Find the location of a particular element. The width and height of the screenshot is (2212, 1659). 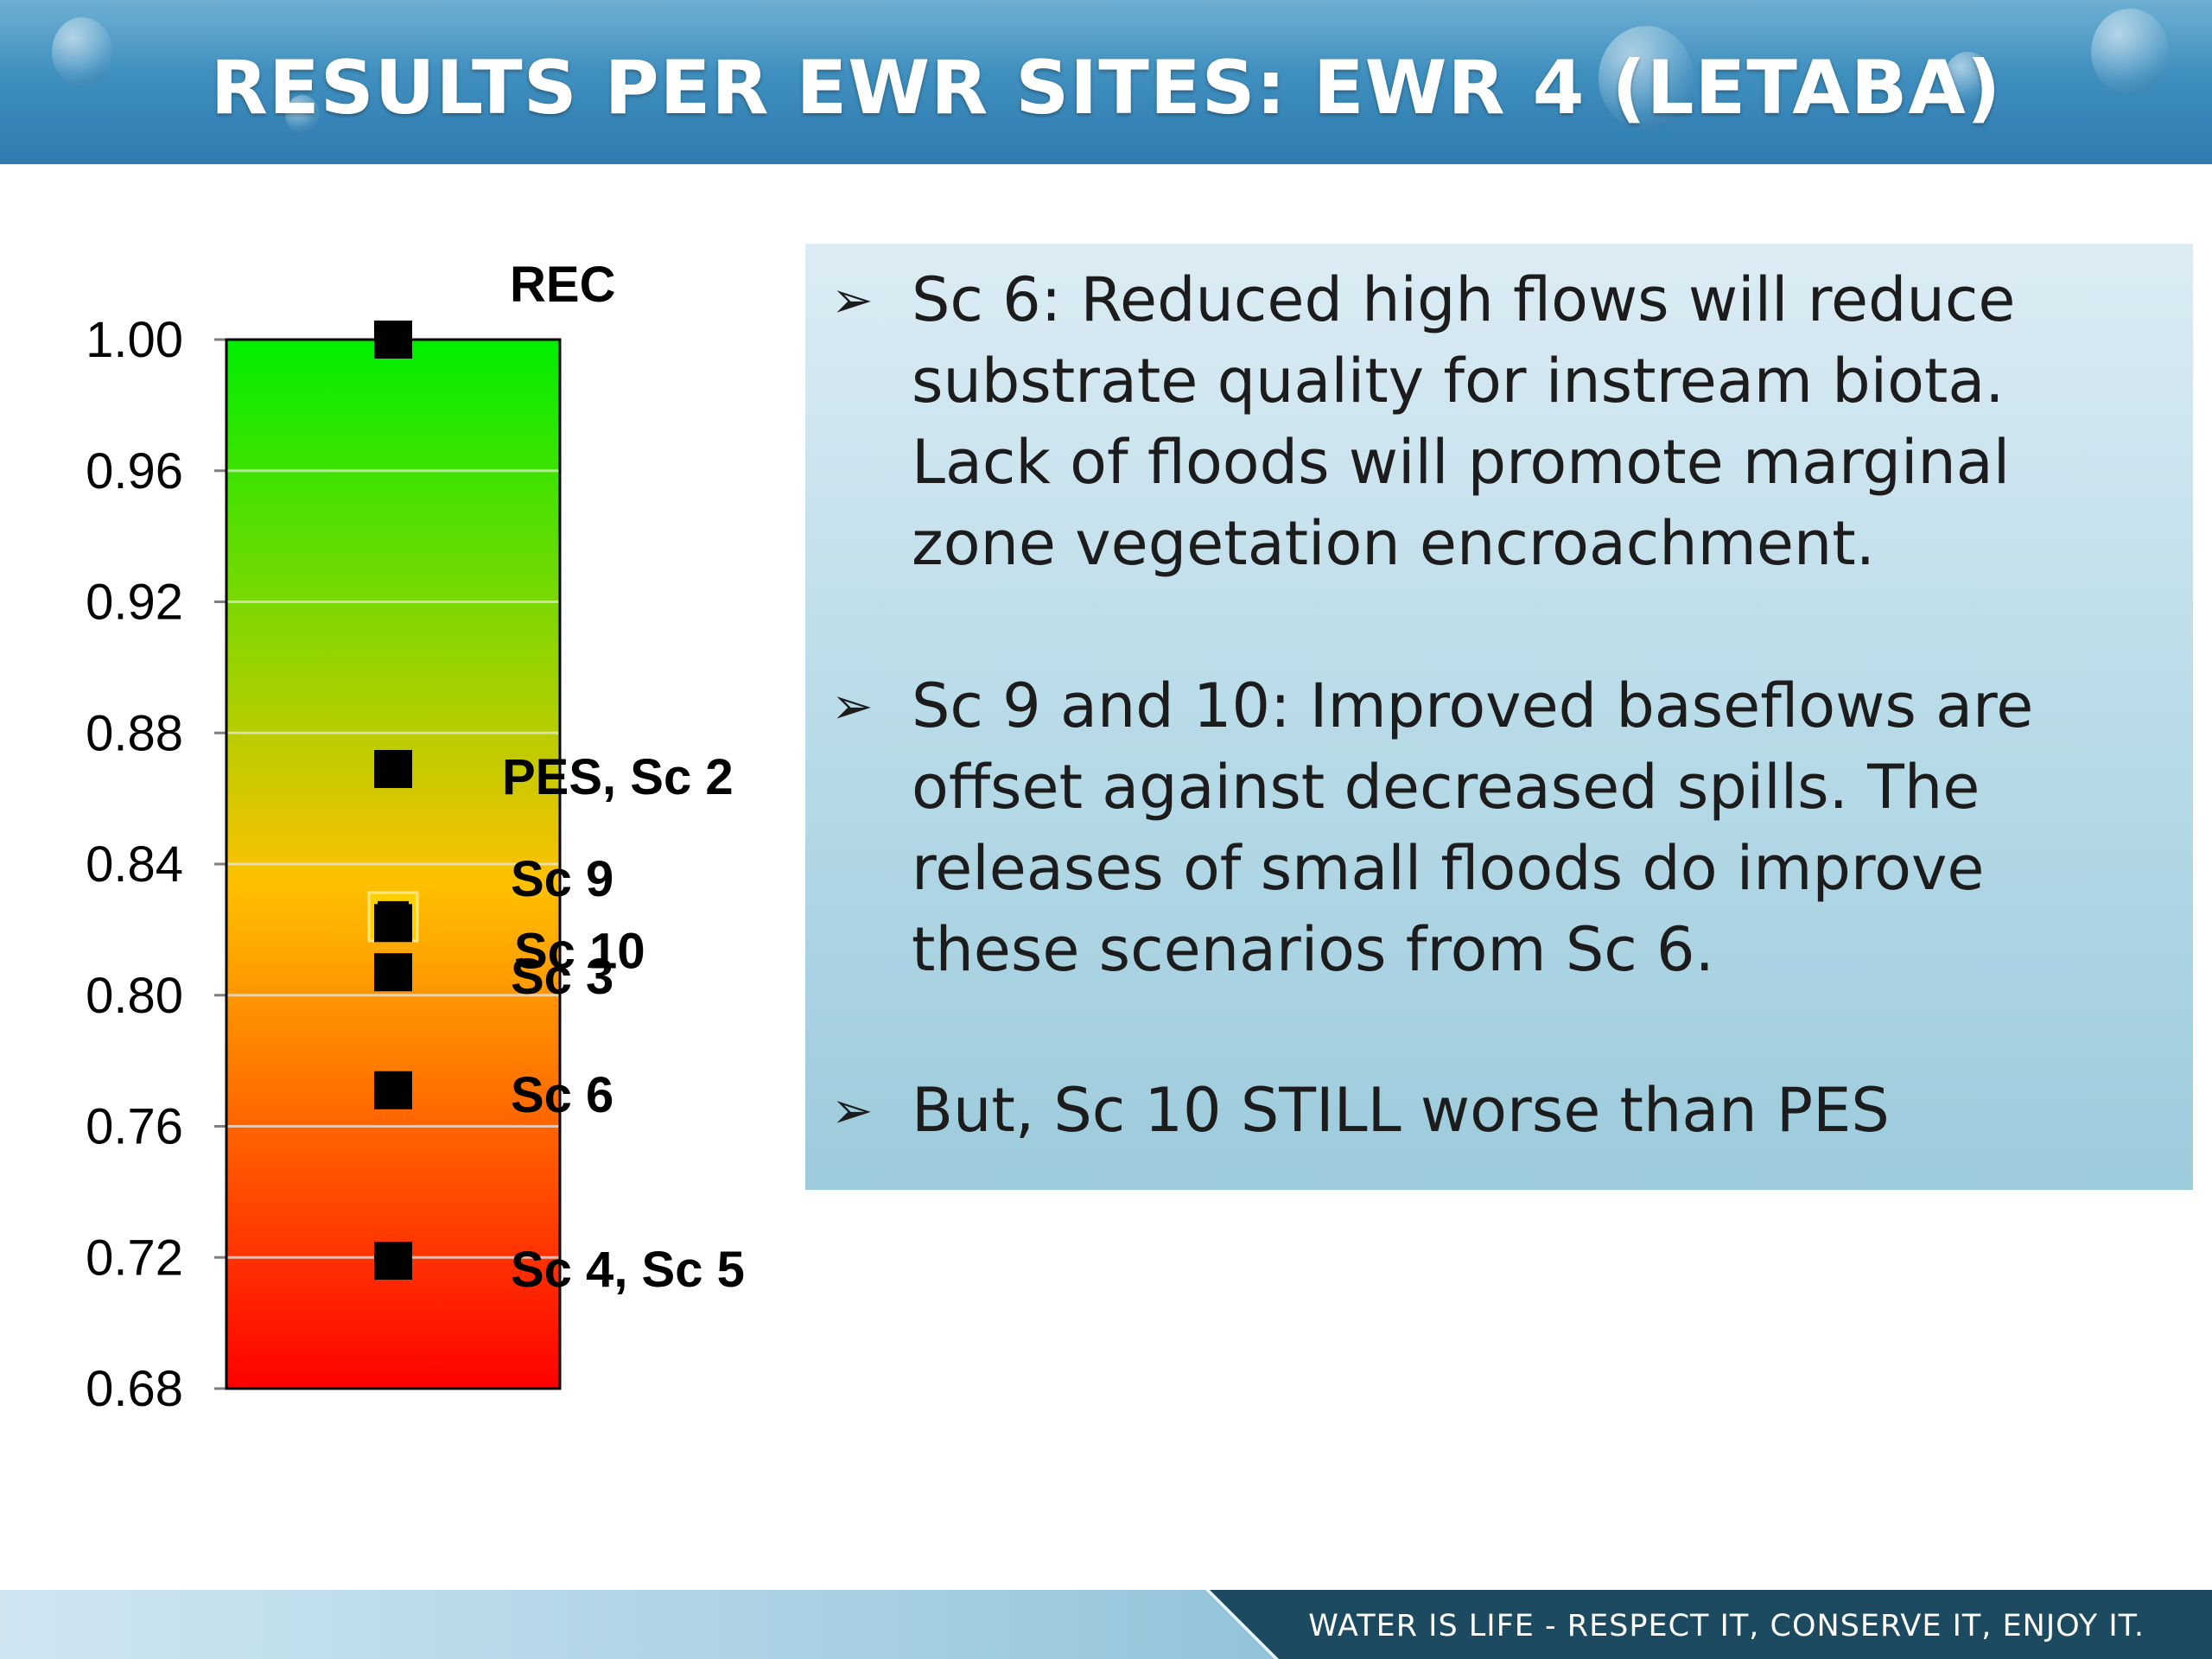

data-point-label: Sc 3 is located at coordinates (562, 977).